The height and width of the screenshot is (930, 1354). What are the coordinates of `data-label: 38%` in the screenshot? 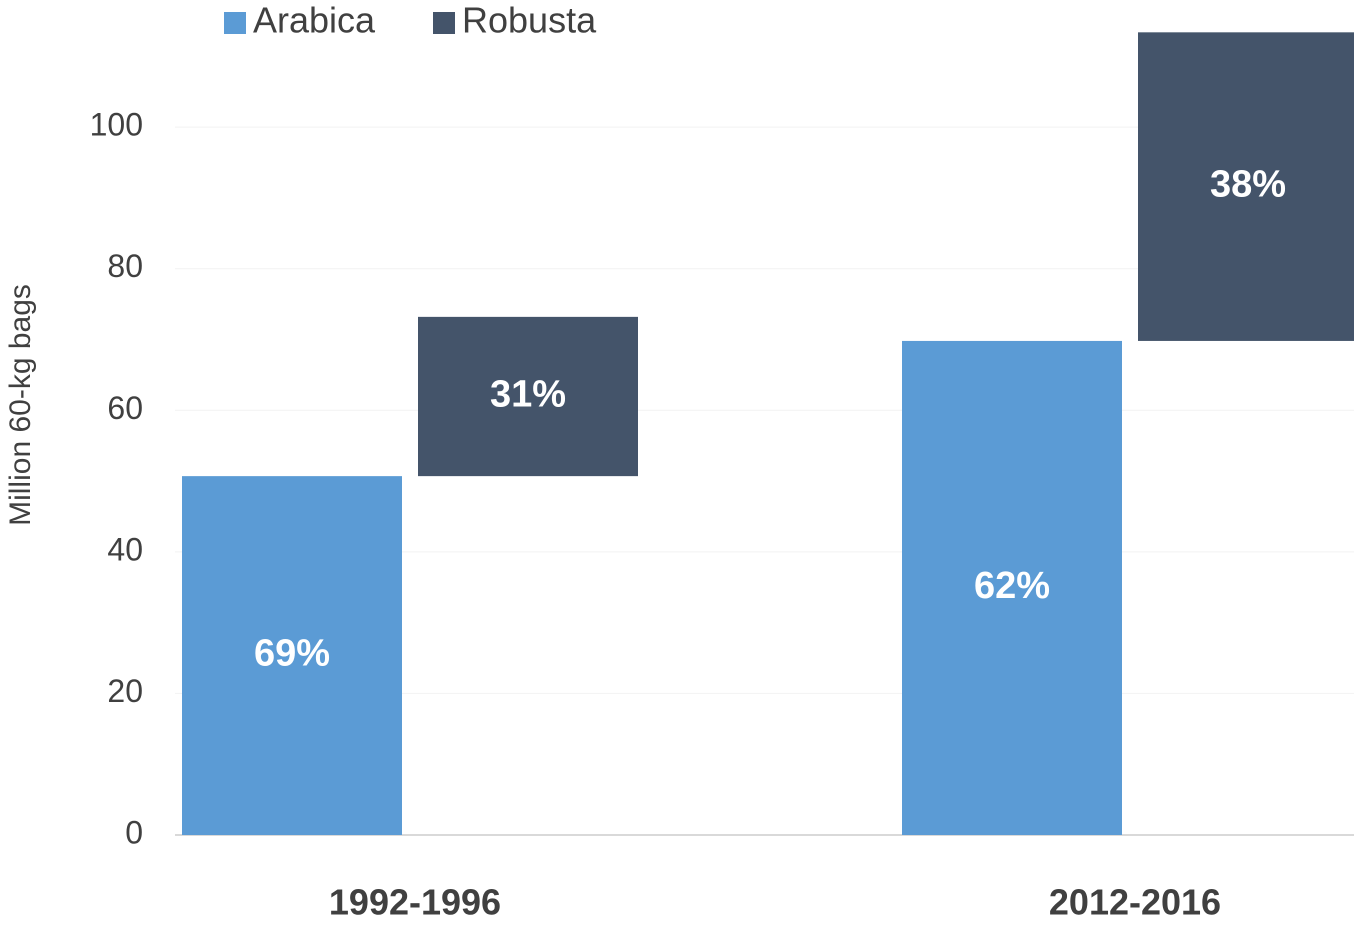 It's located at (1248, 185).